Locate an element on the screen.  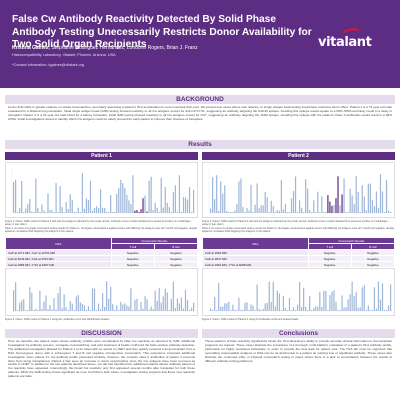
patient2-sab-plot is located at coordinates (300, 190).